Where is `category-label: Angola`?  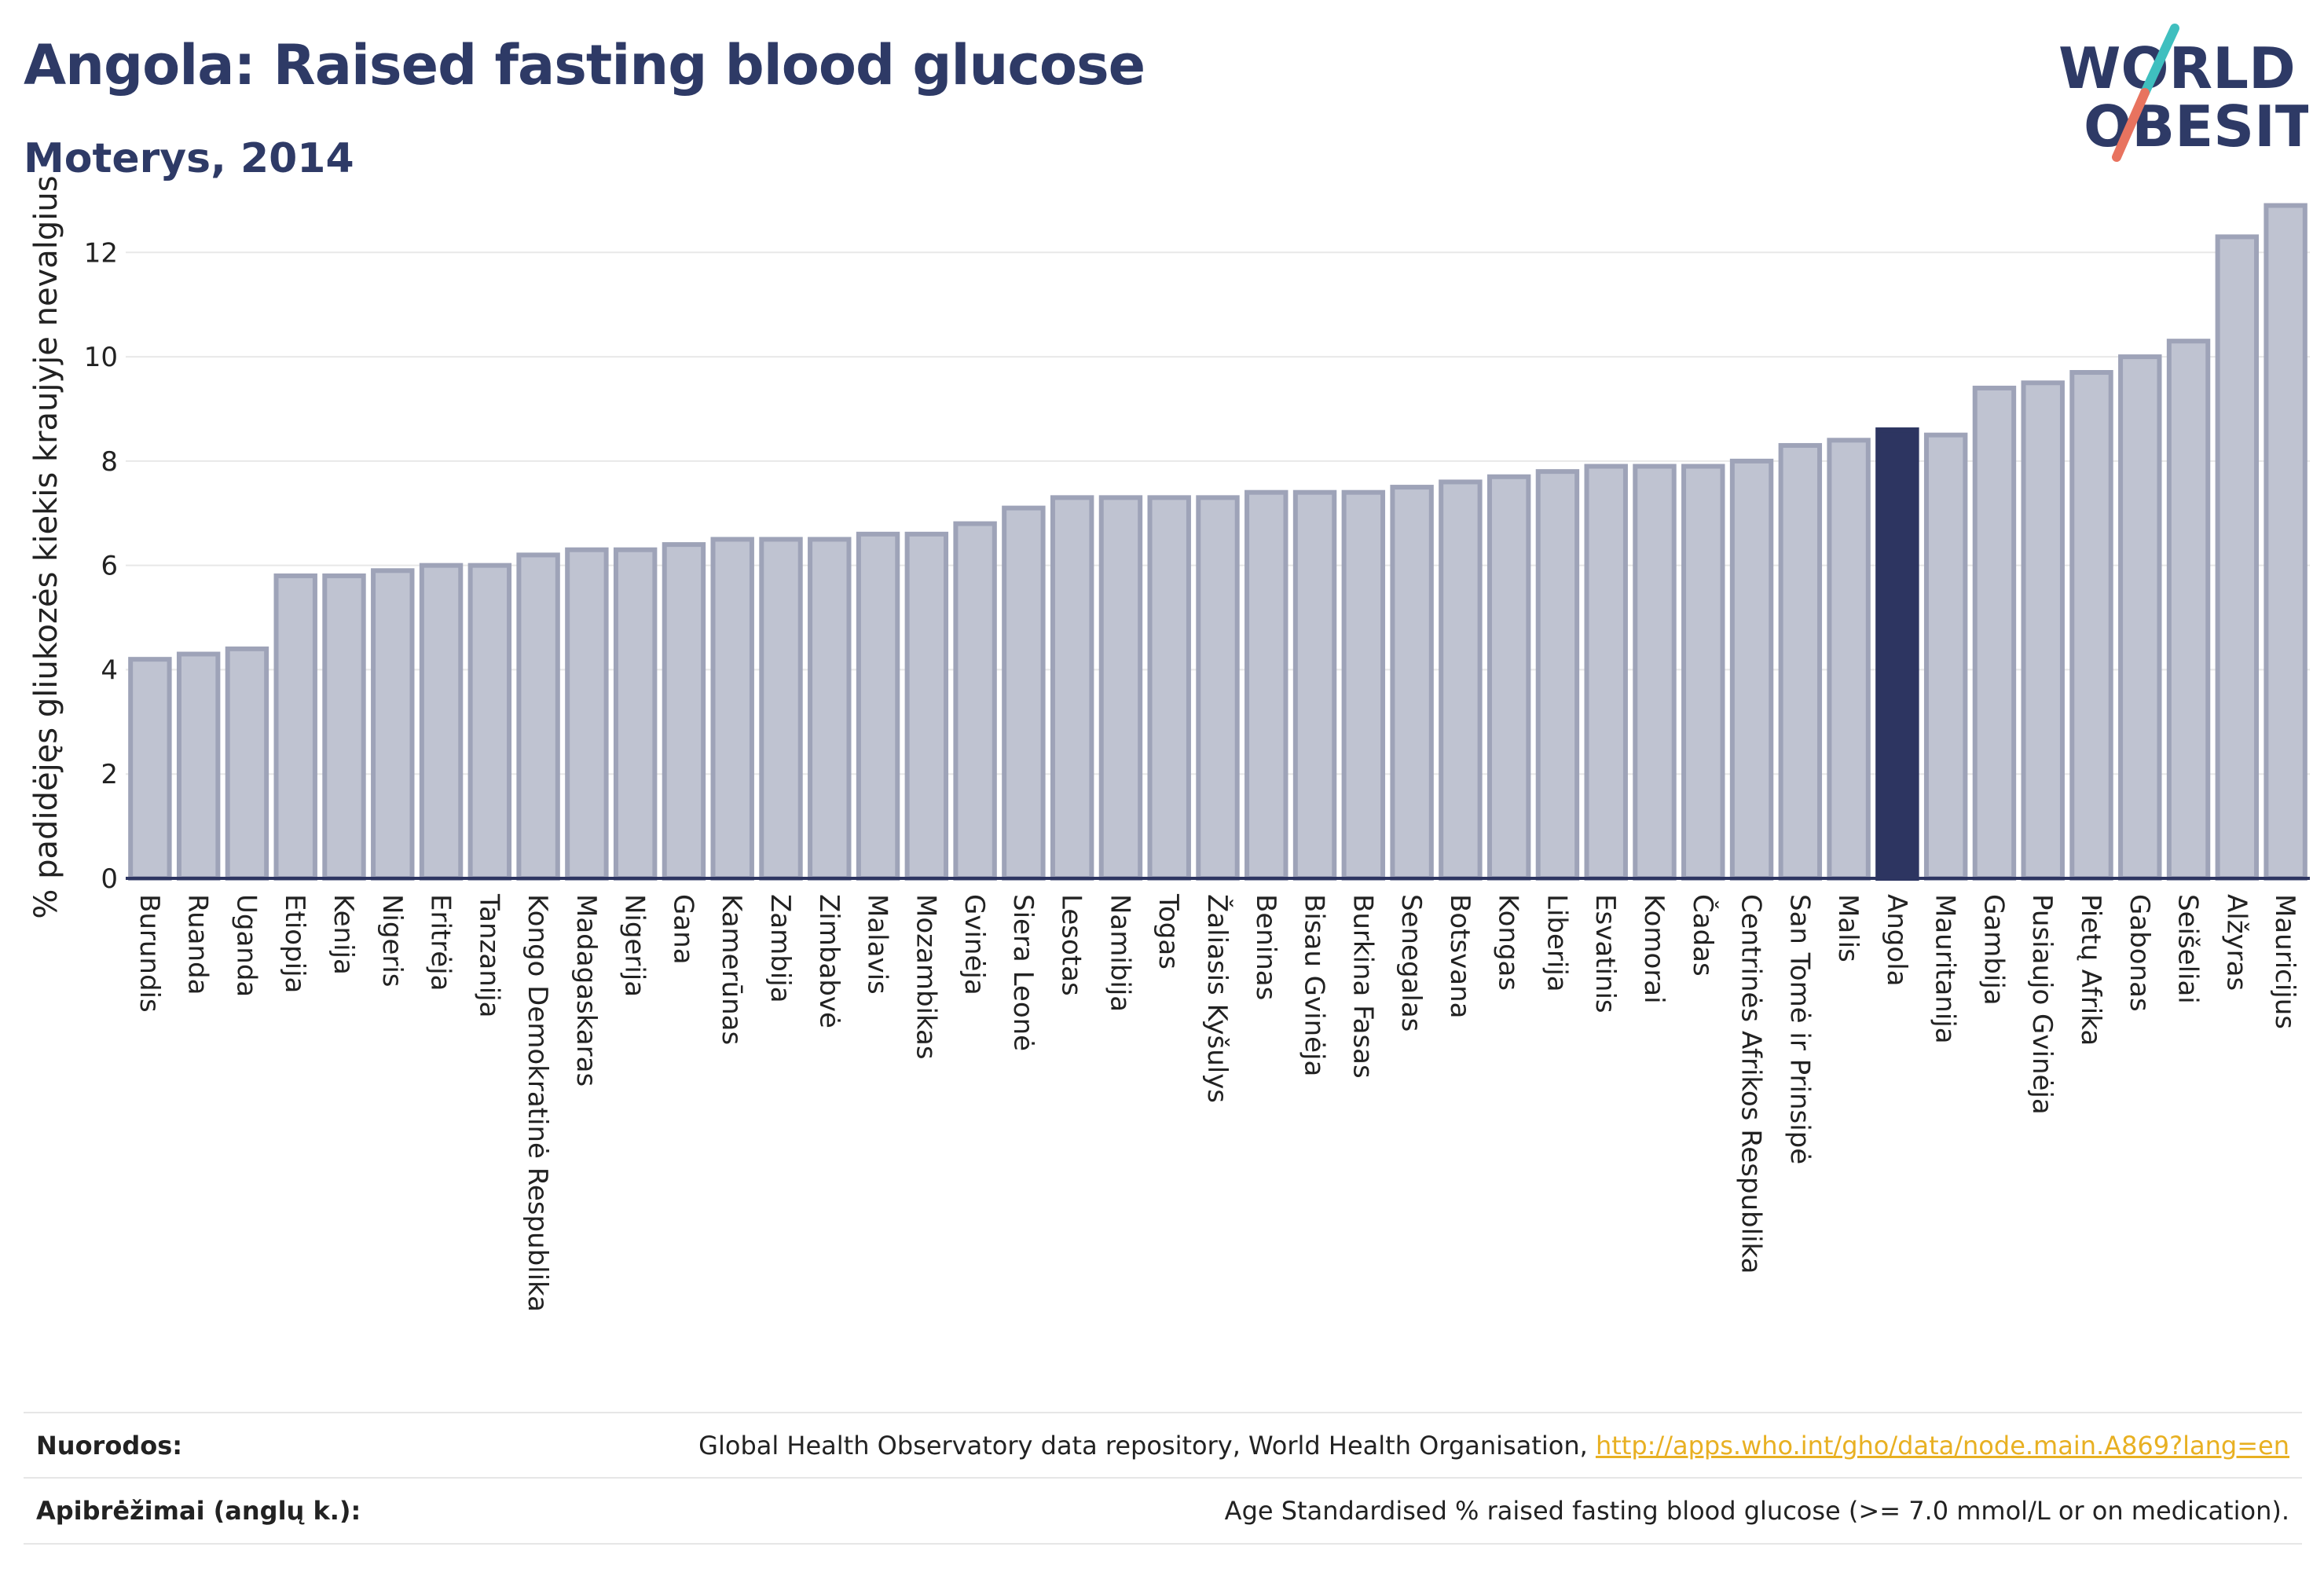 category-label: Angola is located at coordinates (1896, 940).